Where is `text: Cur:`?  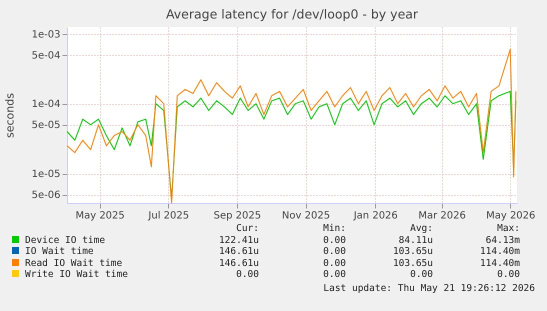
text: Cur: is located at coordinates (247, 228).